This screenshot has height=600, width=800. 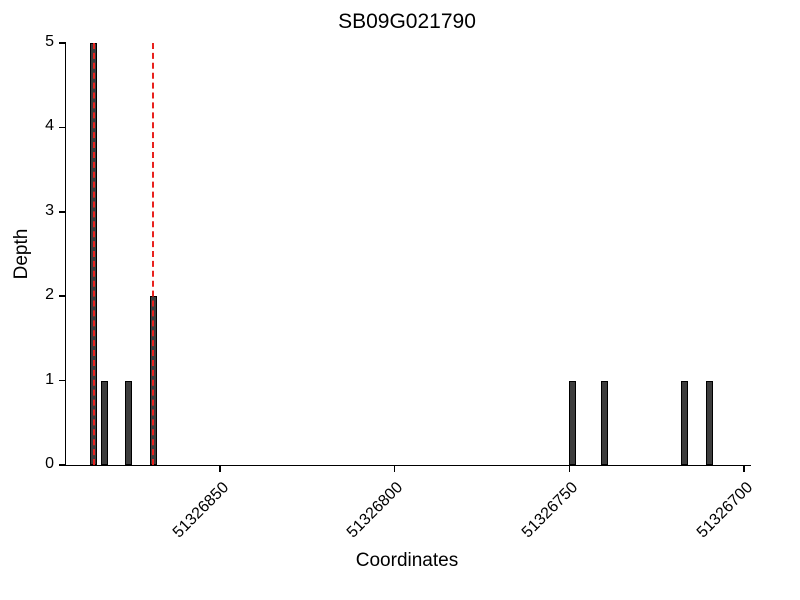 I want to click on x-tick-label: 51326850, so click(x=200, y=510).